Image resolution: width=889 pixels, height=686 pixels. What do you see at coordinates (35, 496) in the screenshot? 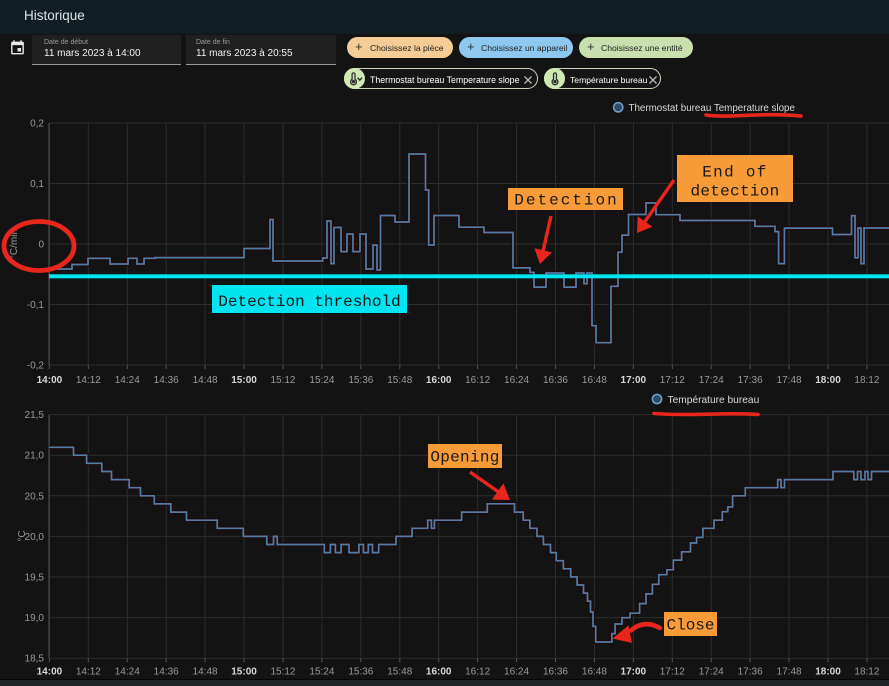
I see `svg-text: 20,5` at bounding box center [35, 496].